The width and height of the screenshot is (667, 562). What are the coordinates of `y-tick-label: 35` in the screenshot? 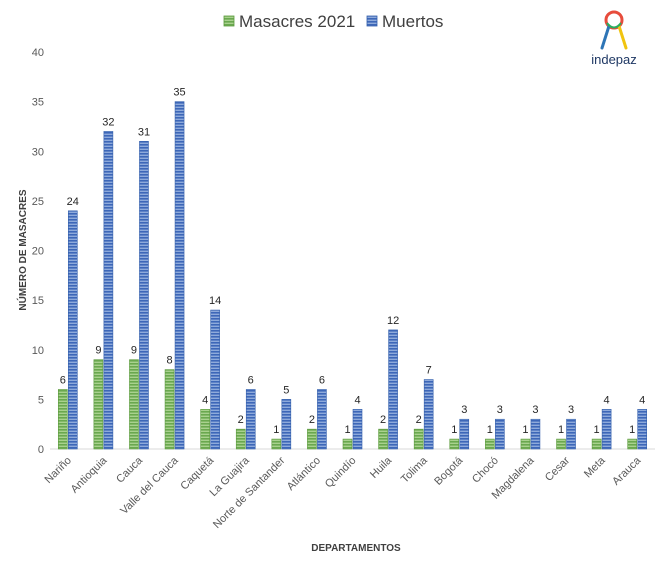 It's located at (38, 103).